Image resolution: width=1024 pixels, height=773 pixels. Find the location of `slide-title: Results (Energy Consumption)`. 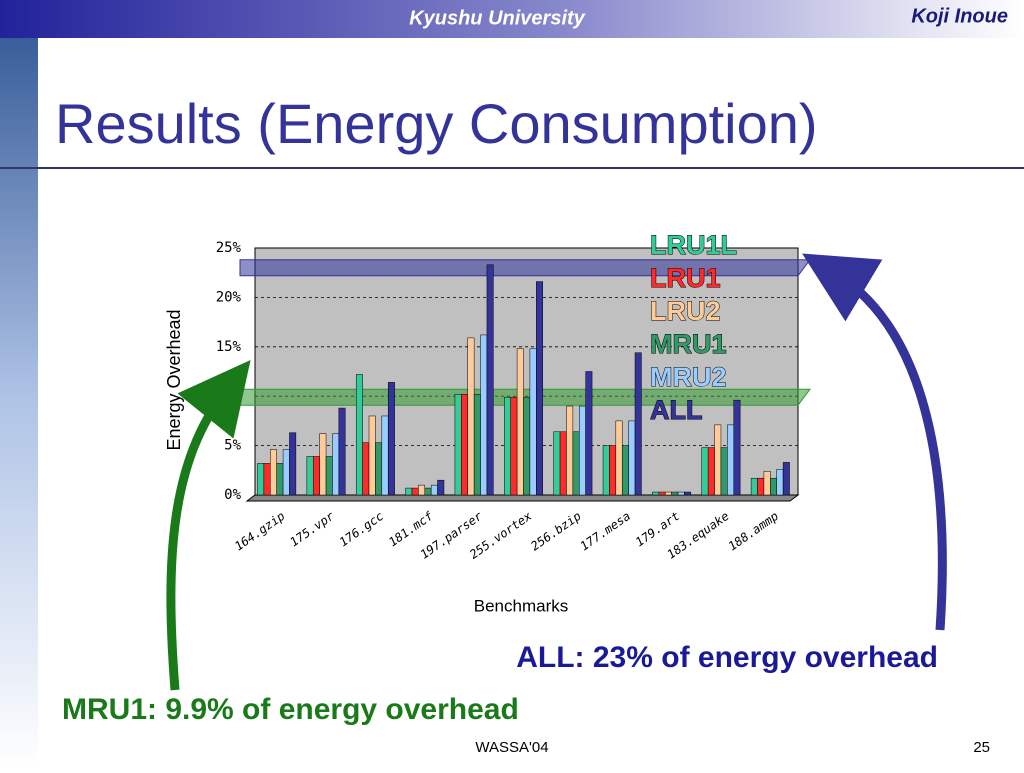

slide-title: Results (Energy Consumption) is located at coordinates (436, 123).